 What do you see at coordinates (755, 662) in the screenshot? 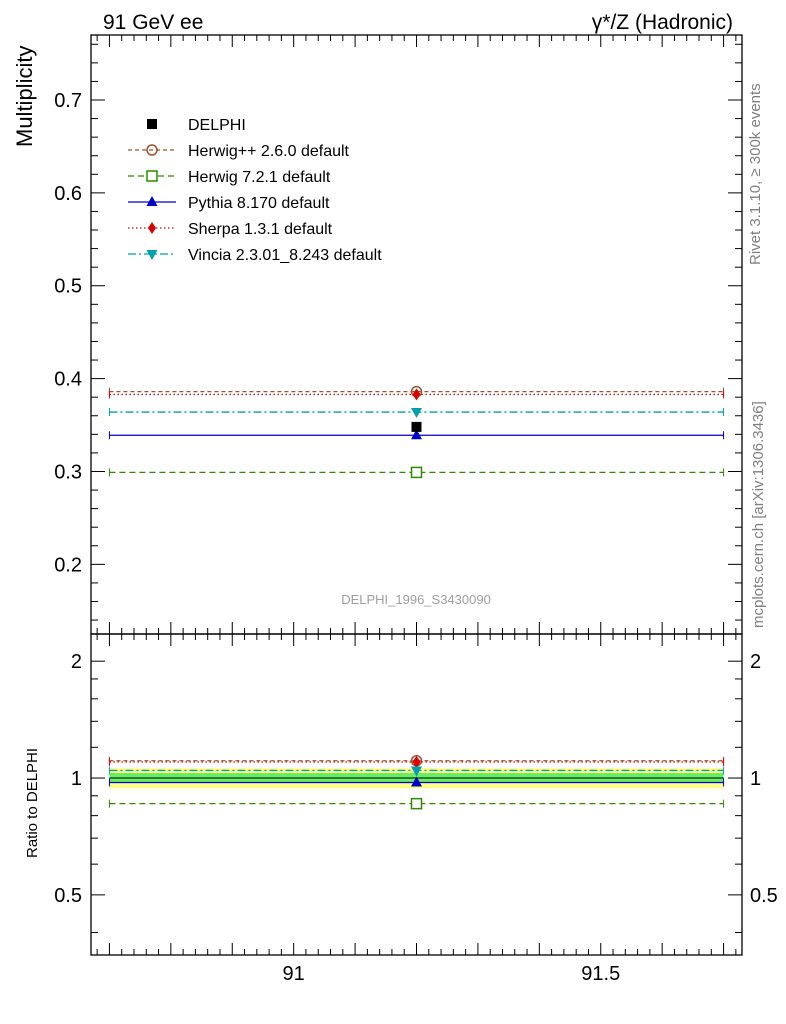
I see `y-tick-label-right: 2` at bounding box center [755, 662].